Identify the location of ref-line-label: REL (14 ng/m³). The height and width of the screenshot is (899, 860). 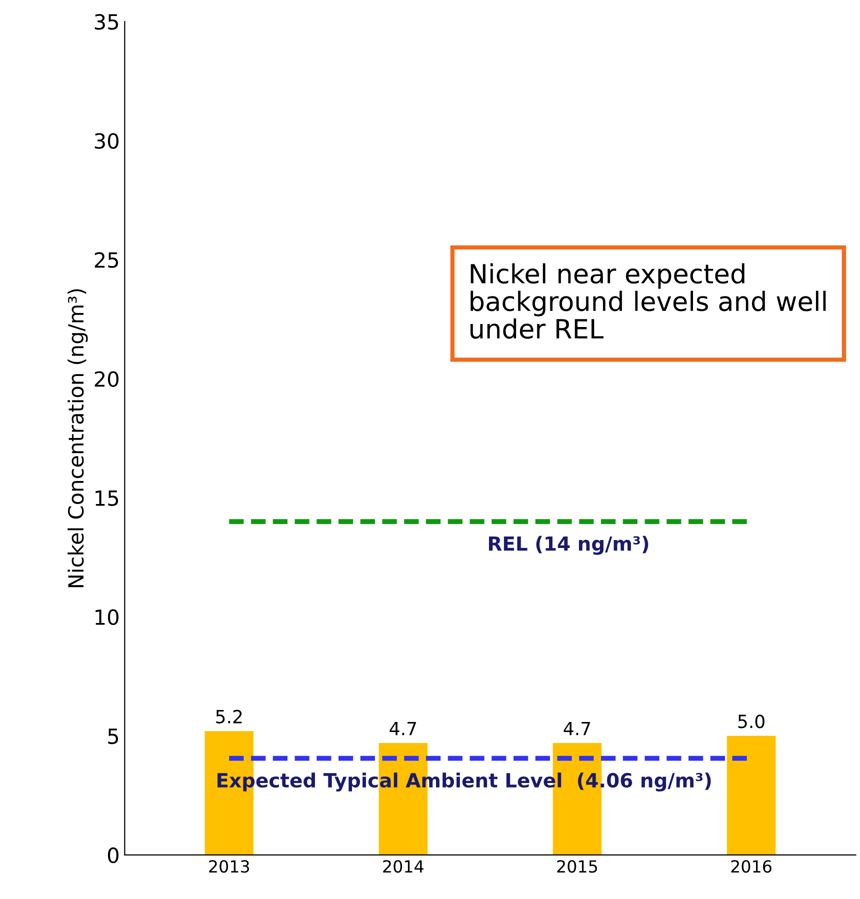
(568, 545).